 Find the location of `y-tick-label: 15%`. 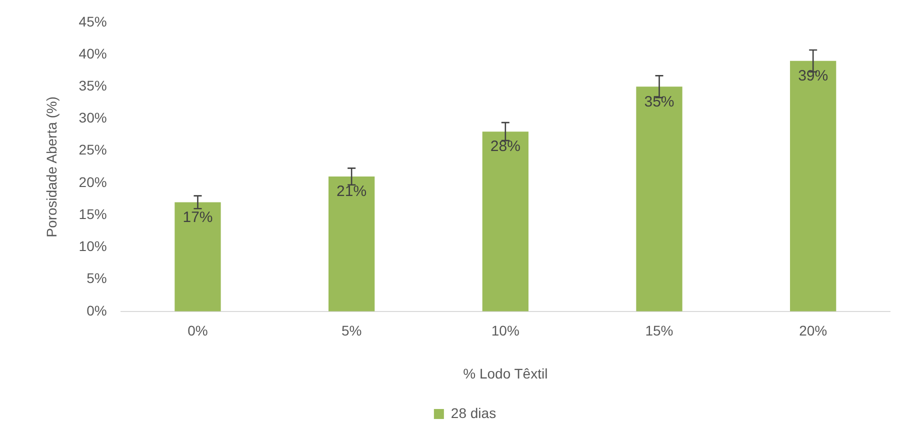

y-tick-label: 15% is located at coordinates (92, 214).